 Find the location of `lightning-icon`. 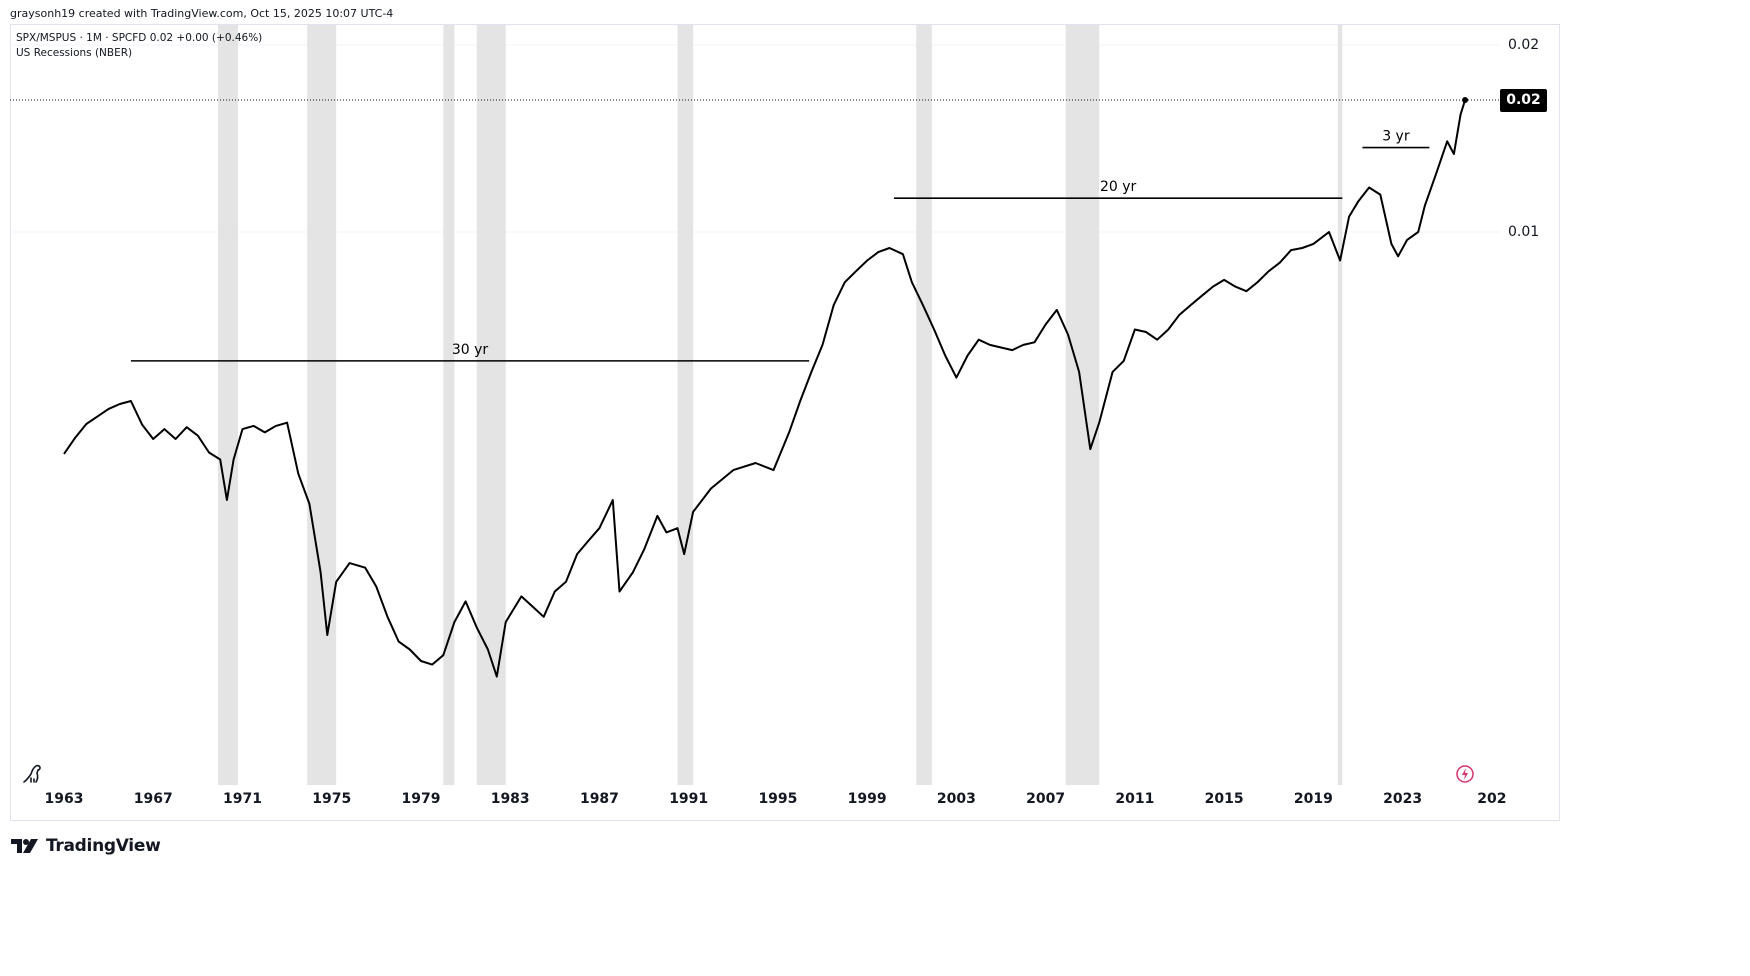

lightning-icon is located at coordinates (1465, 776).